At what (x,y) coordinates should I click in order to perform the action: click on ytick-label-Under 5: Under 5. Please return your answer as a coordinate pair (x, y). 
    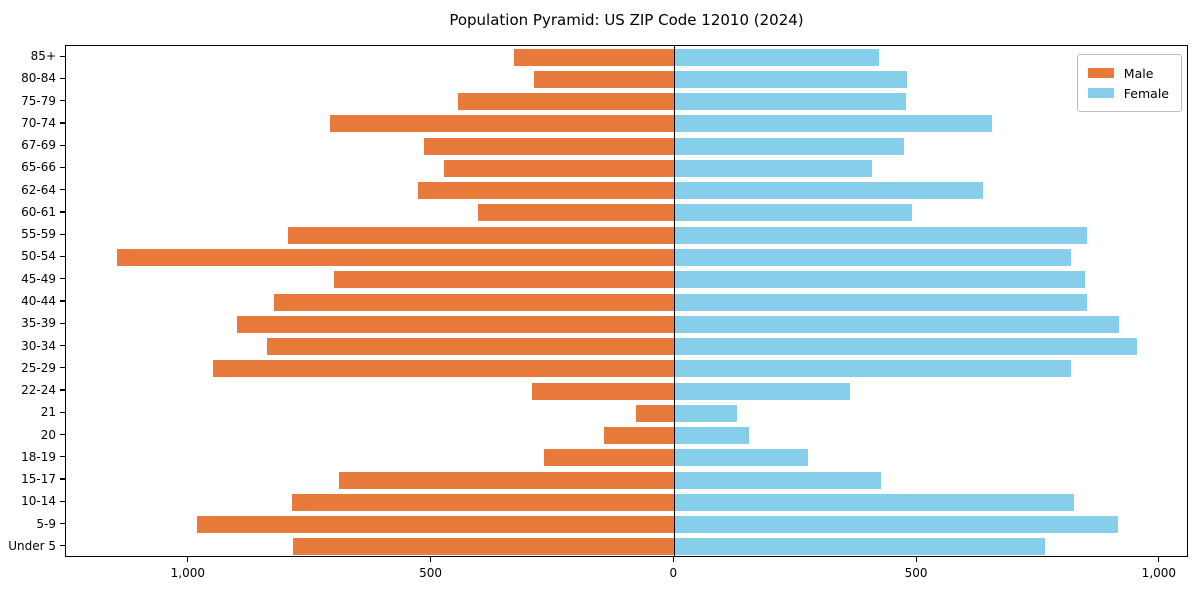
    Looking at the image, I should click on (32, 545).